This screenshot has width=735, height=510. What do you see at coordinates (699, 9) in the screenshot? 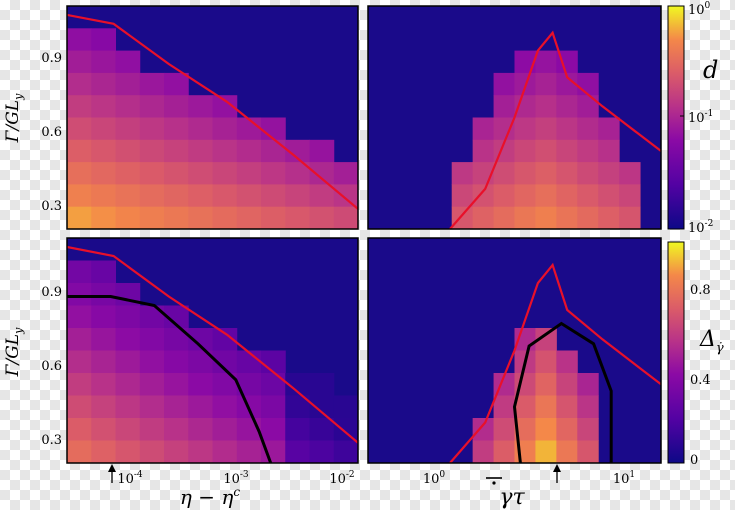
I see `cb-top-tick-1e0: 10⁰` at bounding box center [699, 9].